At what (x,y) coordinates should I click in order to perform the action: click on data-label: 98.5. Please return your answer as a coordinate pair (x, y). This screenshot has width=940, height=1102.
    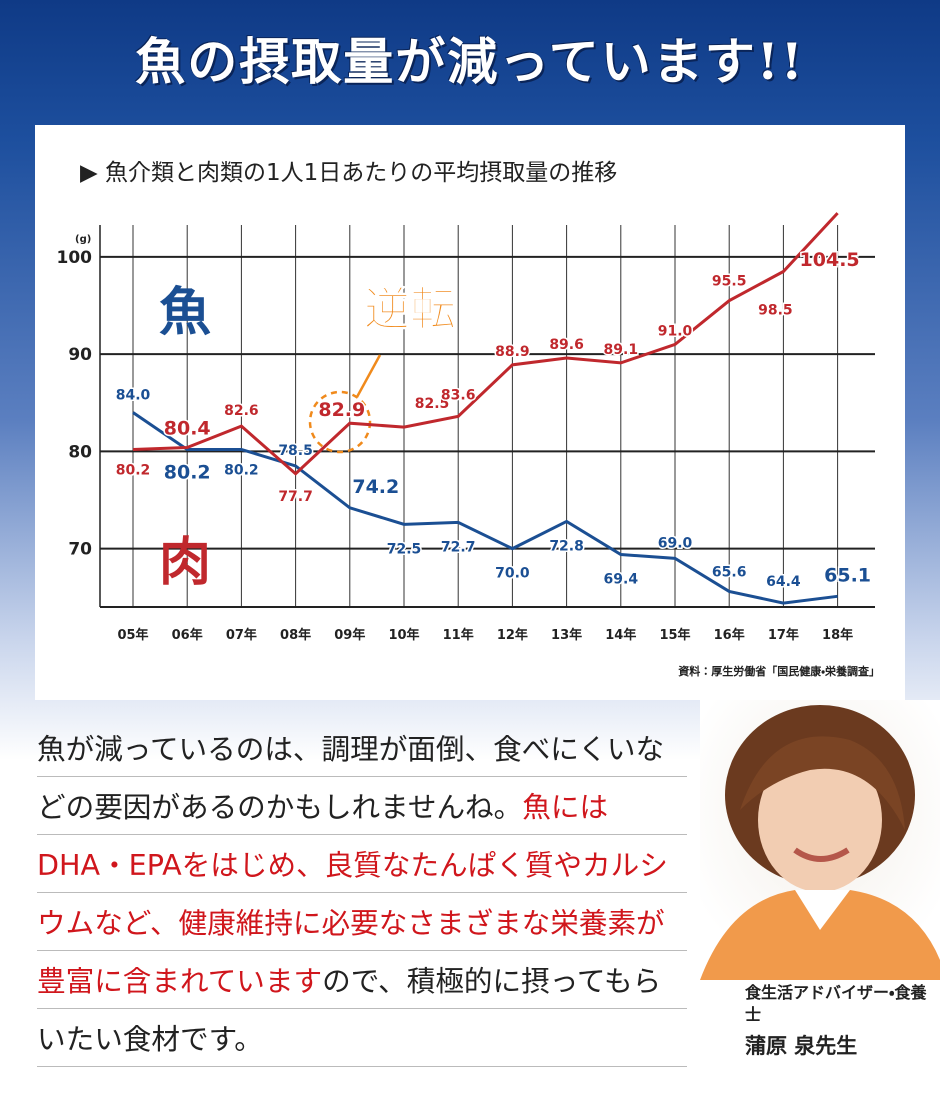
    Looking at the image, I should click on (775, 310).